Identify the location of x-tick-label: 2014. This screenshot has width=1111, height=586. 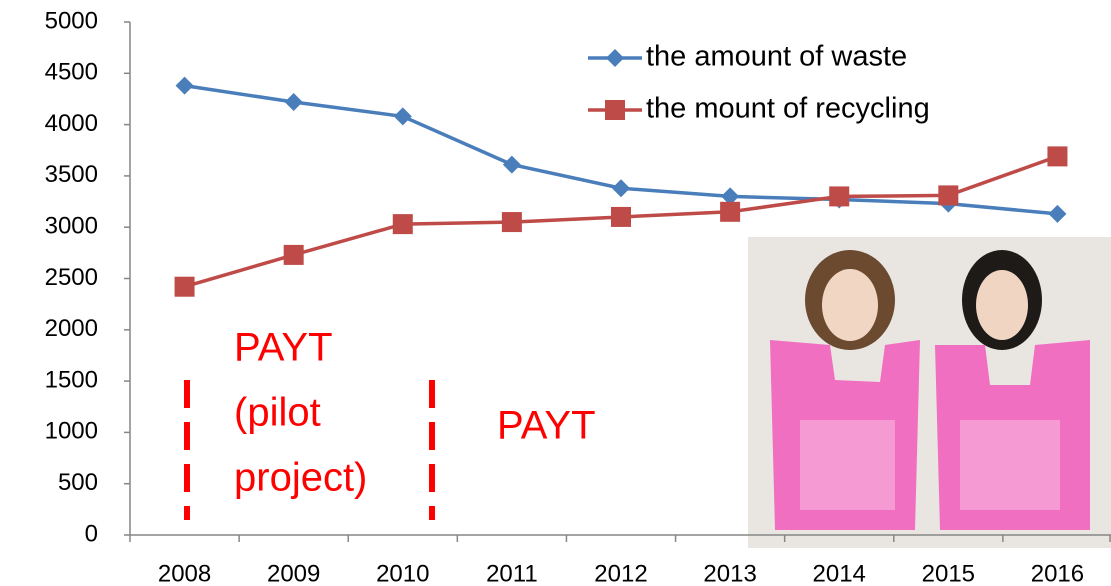
(839, 573).